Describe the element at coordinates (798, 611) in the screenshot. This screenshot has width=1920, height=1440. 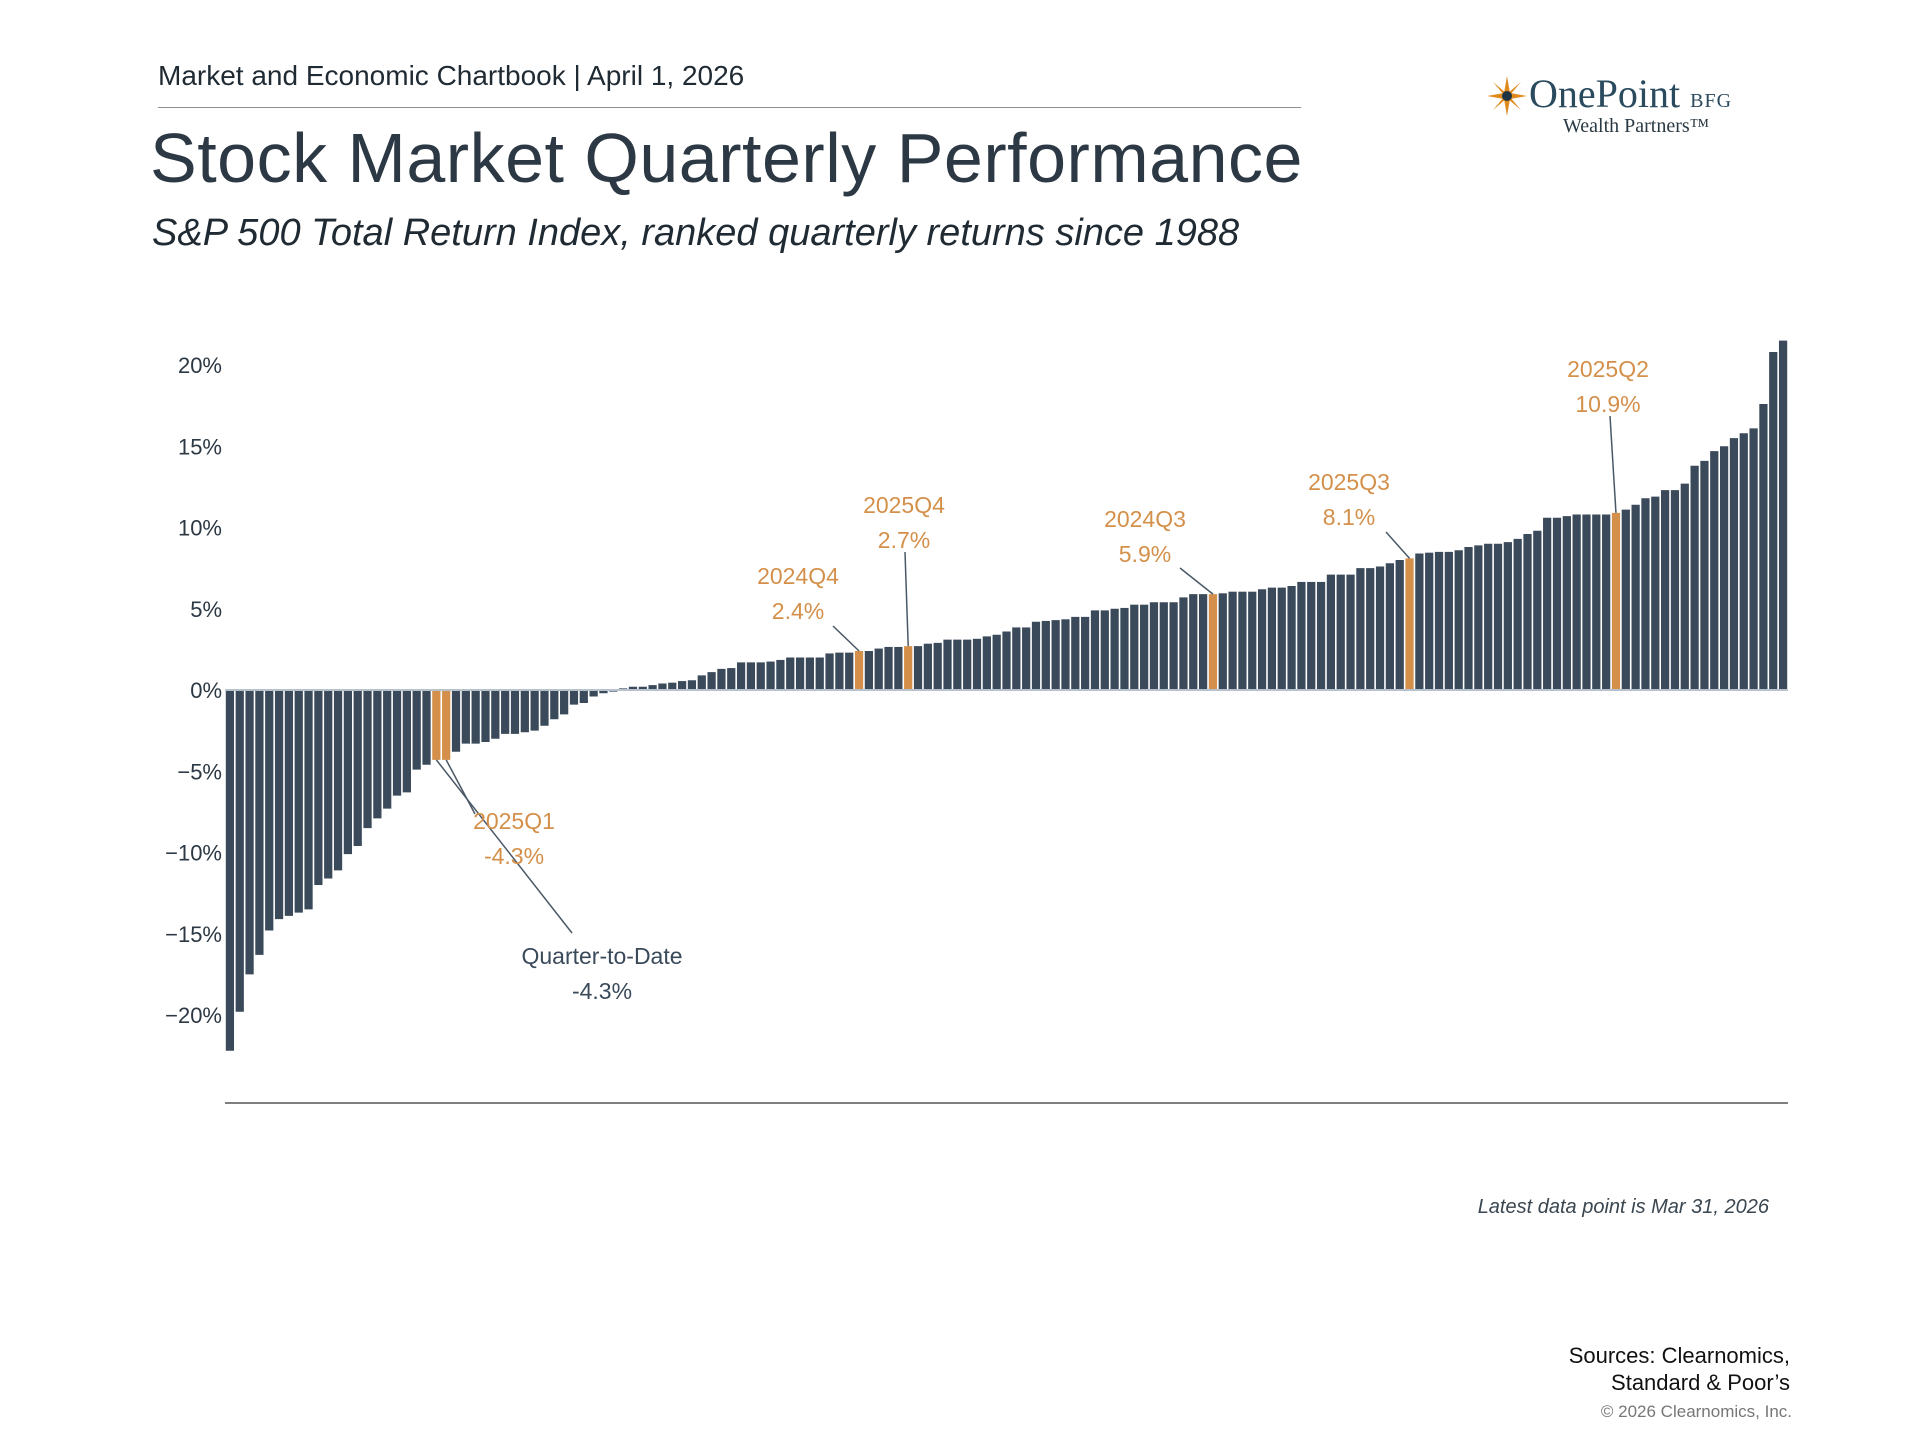
I see `annotation-value: 2.4%` at that location.